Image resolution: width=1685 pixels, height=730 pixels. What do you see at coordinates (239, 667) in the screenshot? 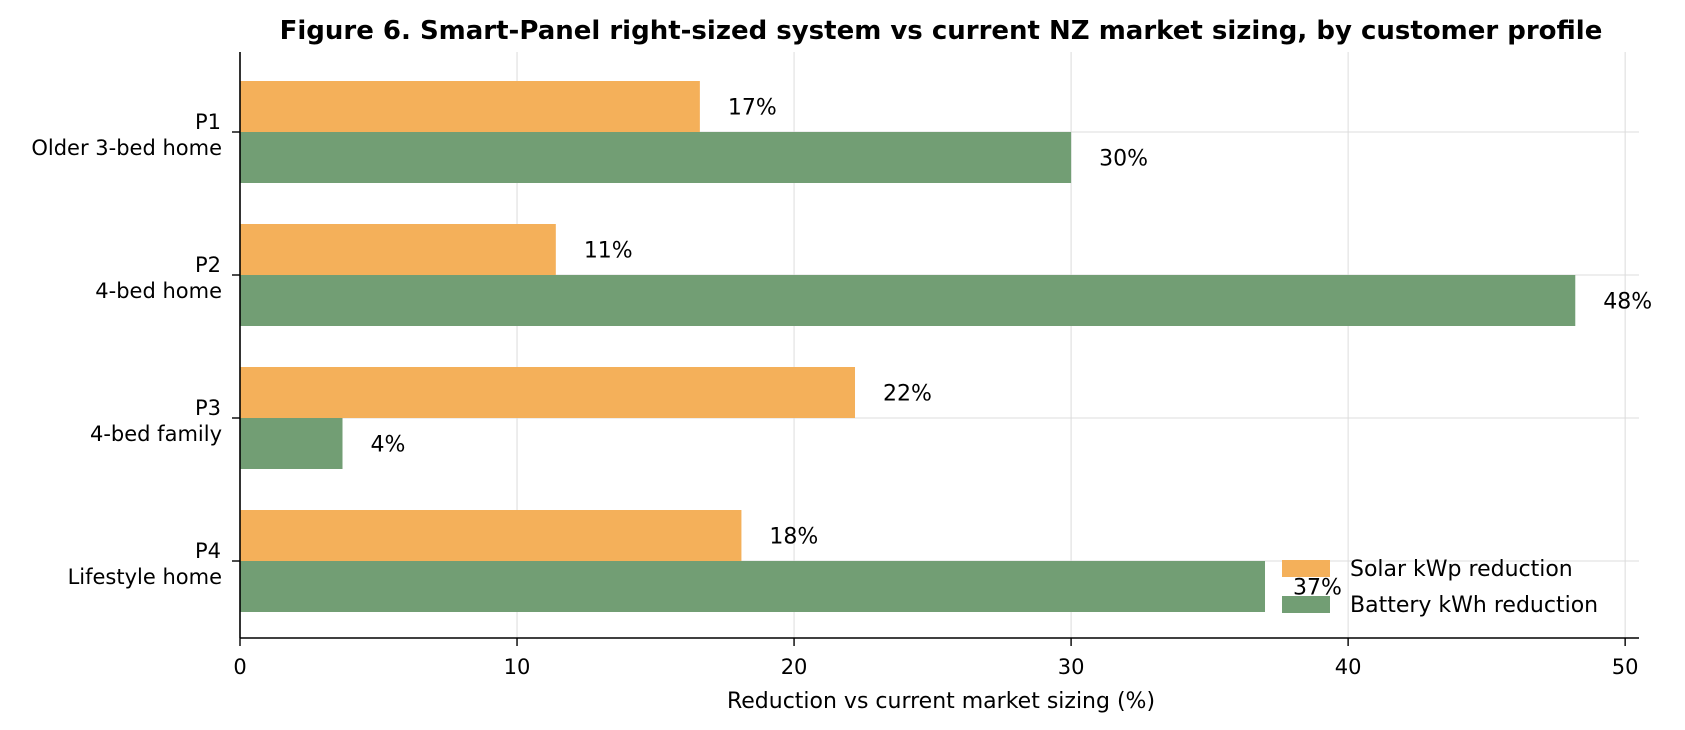
I see `x-tick-label: 0` at bounding box center [239, 667].